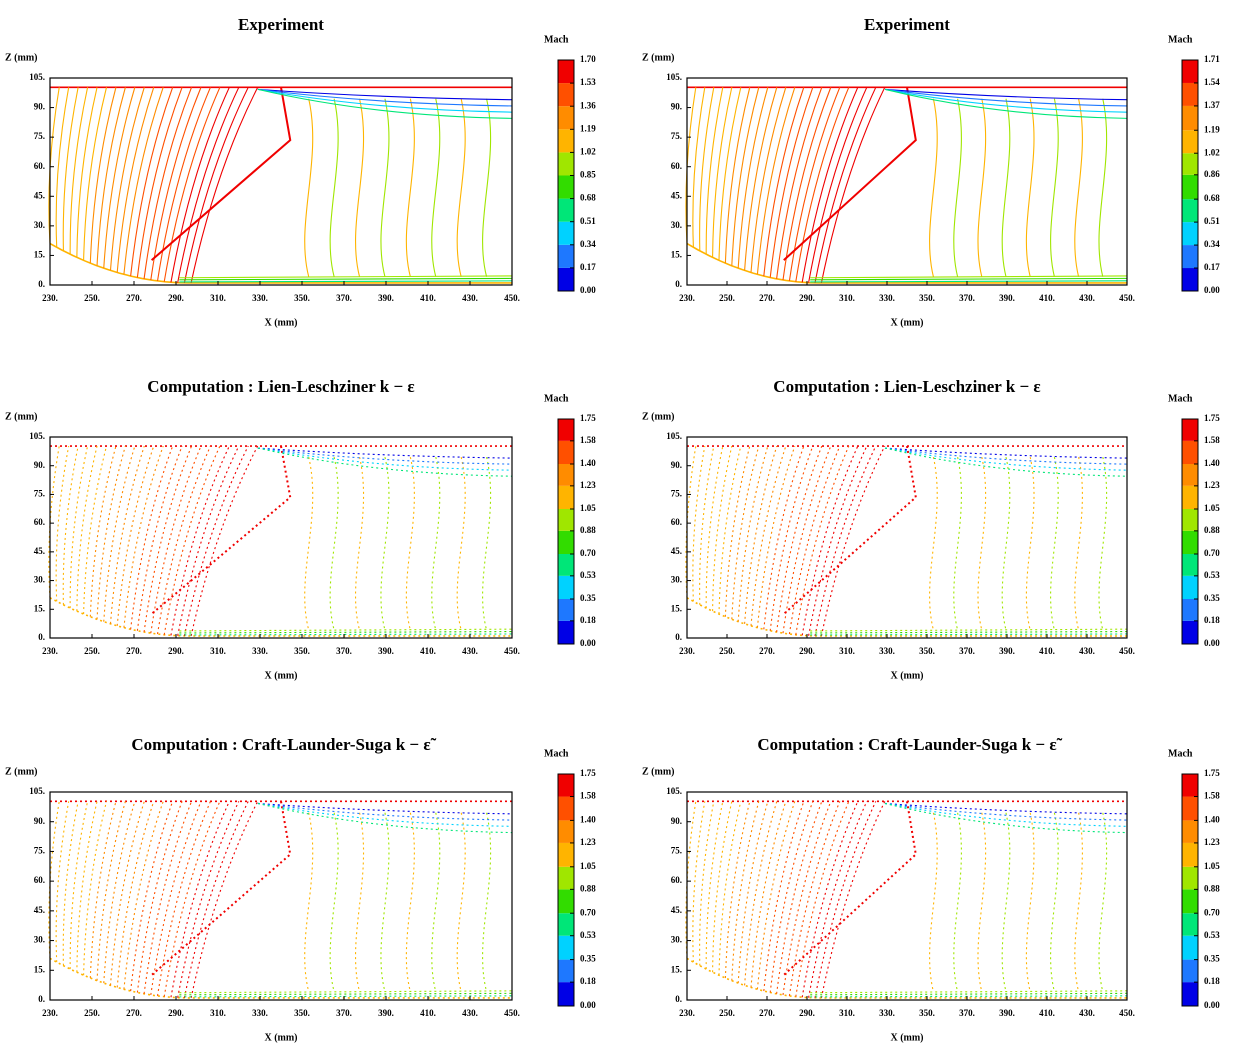 This screenshot has width=1239, height=1057. I want to click on colorbar-tick-label: 1.71, so click(1212, 59).